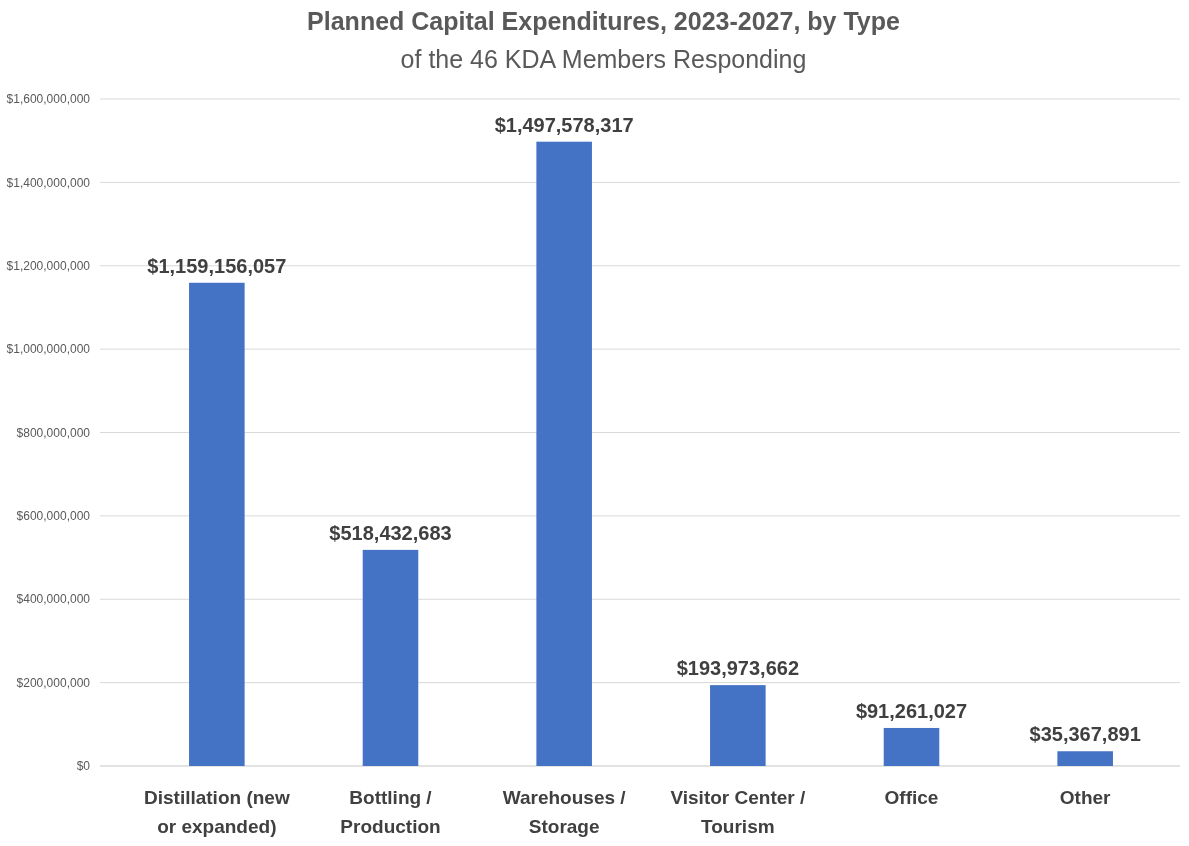 This screenshot has width=1189, height=846. Describe the element at coordinates (48, 349) in the screenshot. I see `y-tick-label: $1,000,000,000` at that location.